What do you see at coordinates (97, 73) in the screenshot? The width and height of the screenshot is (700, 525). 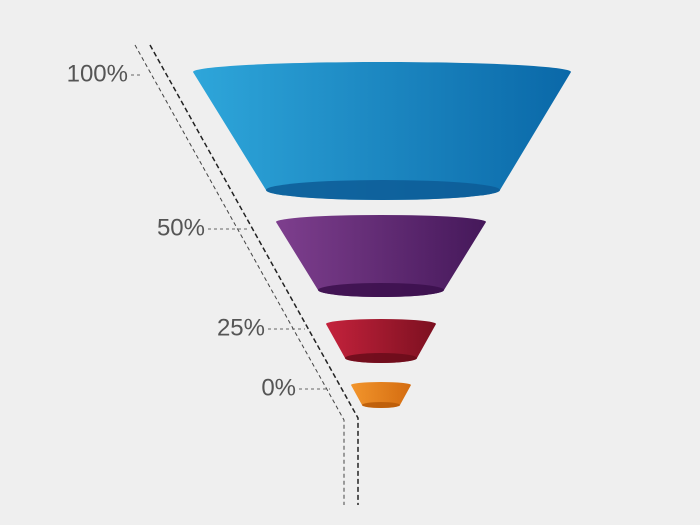 I see `segment-label: 100%` at bounding box center [97, 73].